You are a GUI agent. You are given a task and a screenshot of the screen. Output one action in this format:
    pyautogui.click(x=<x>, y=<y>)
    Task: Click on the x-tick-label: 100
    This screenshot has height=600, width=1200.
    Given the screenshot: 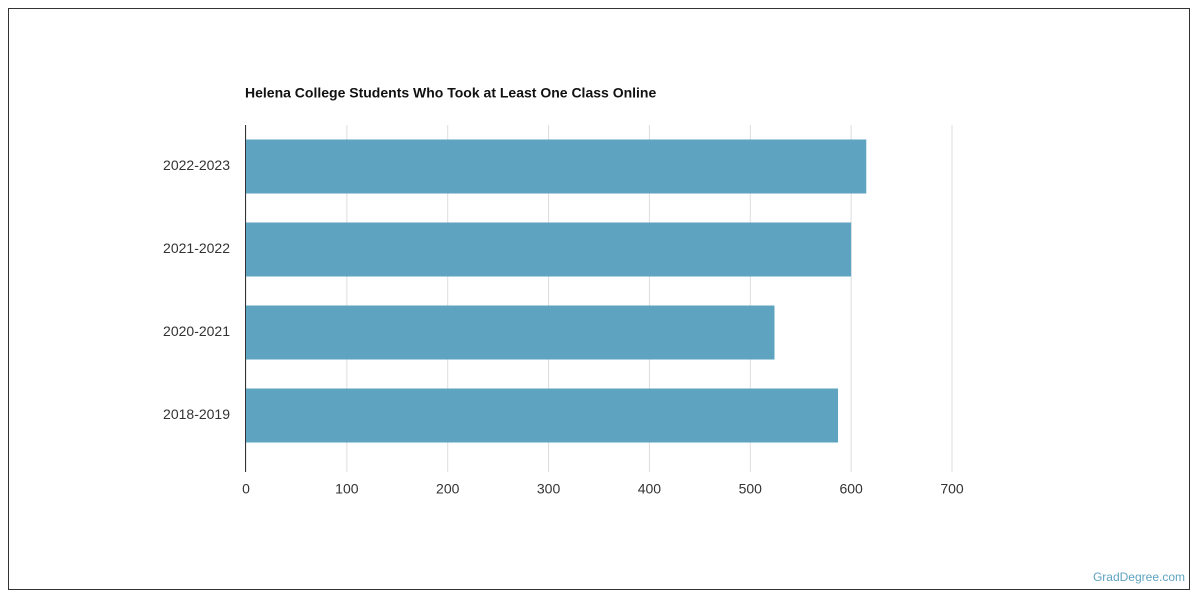 What is the action you would take?
    pyautogui.click(x=347, y=489)
    